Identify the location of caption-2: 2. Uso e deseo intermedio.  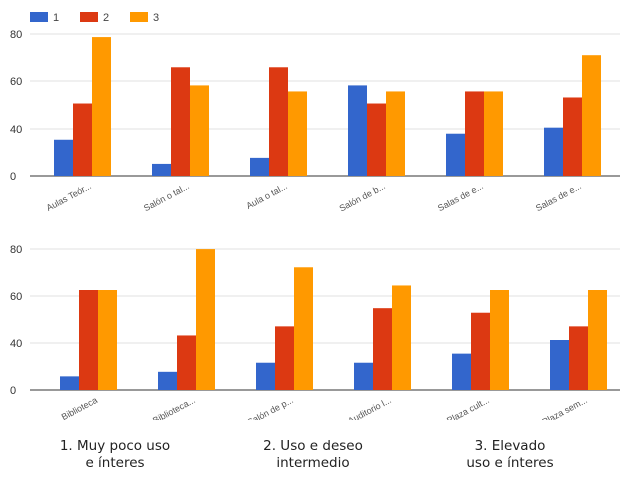
(313, 455).